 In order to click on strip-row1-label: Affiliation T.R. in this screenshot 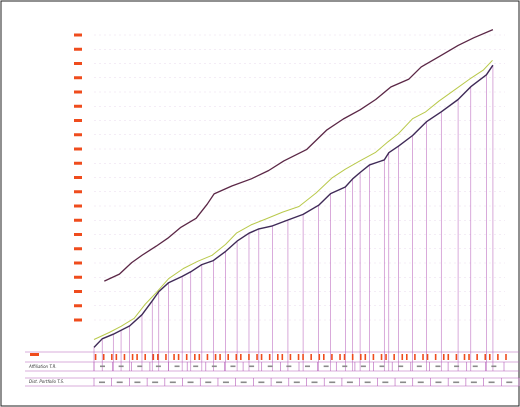, I will do `click(42, 366)`.